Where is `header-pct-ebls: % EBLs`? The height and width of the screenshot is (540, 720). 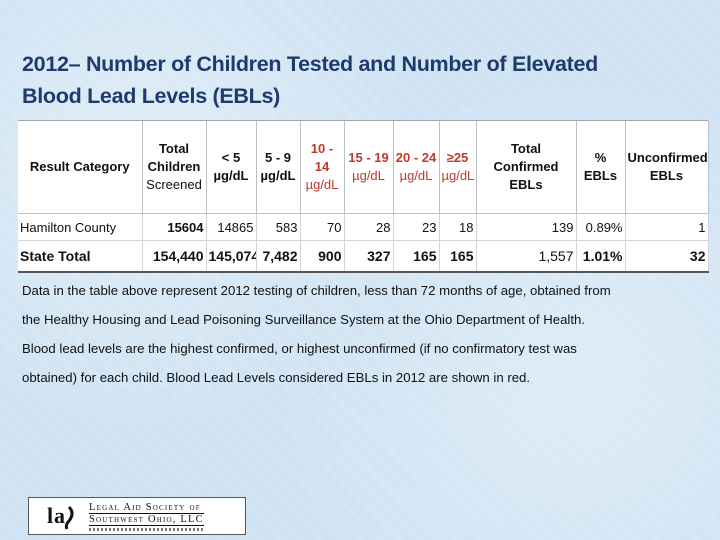
header-pct-ebls: % EBLs is located at coordinates (601, 167).